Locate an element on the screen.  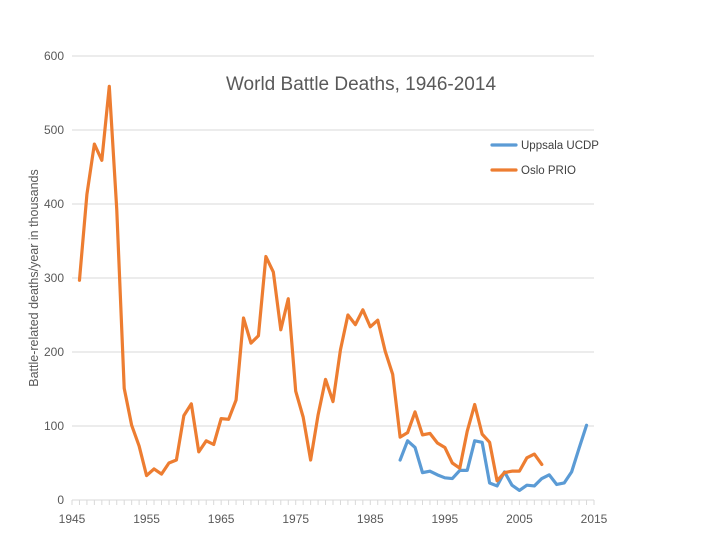
y-tick-label: 300 is located at coordinates (54, 278).